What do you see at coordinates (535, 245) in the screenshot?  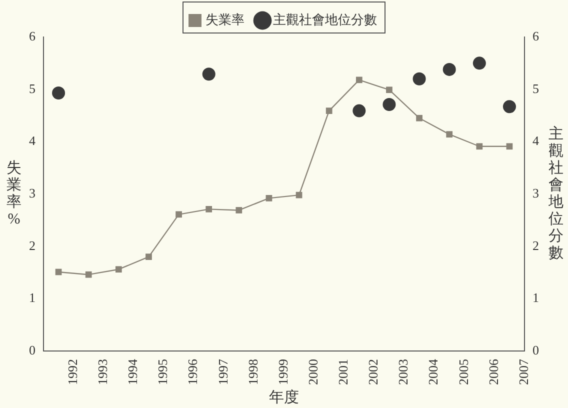 I see `y2-tick-label: 2` at bounding box center [535, 245].